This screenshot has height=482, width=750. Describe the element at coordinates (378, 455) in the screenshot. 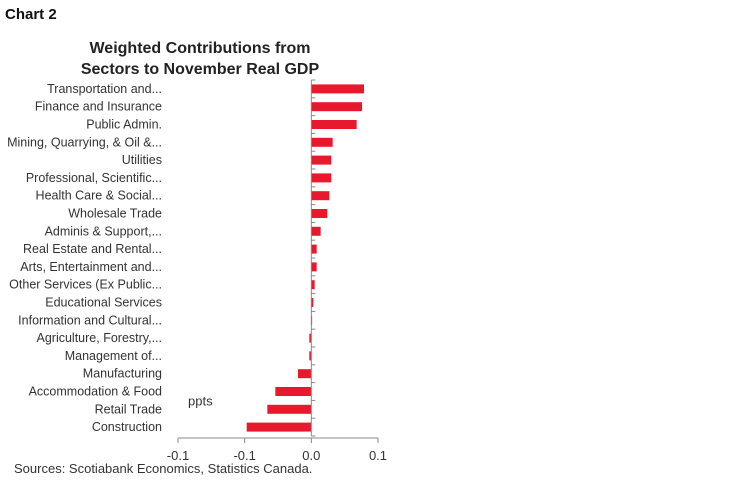

I see `x-tick-label: 0.1` at that location.